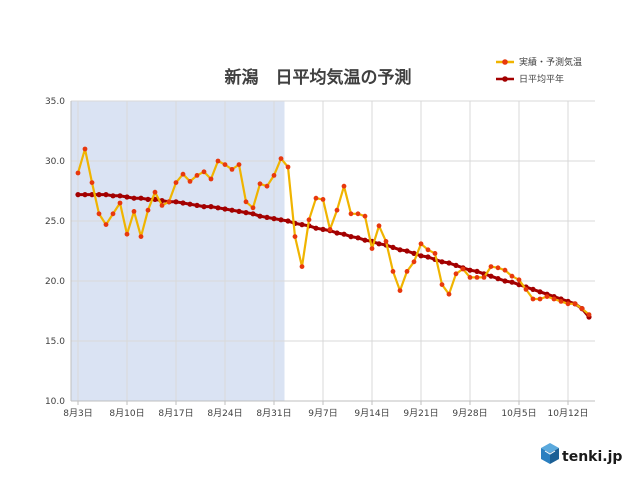  Describe the element at coordinates (420, 413) in the screenshot. I see `x-tick-label: 9月21日` at that location.